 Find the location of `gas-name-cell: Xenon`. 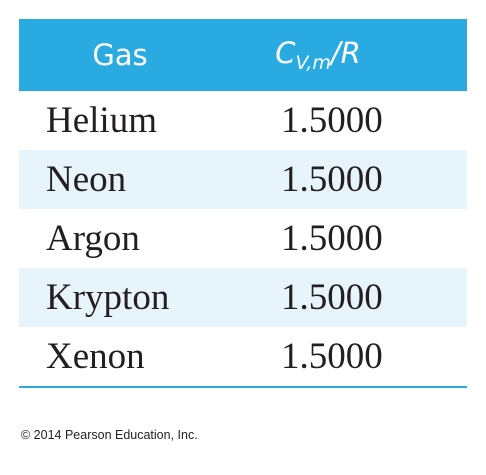

gas-name-cell: Xenon is located at coordinates (95, 356).